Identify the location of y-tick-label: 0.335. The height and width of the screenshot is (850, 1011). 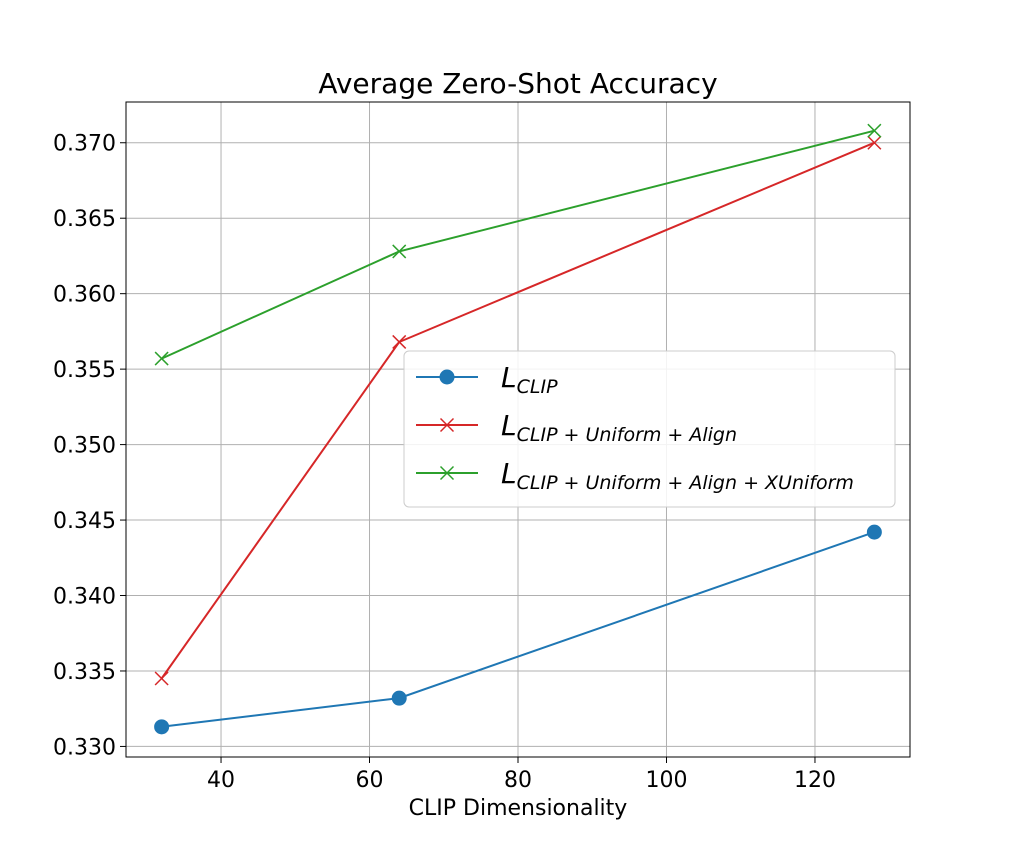
(84, 672).